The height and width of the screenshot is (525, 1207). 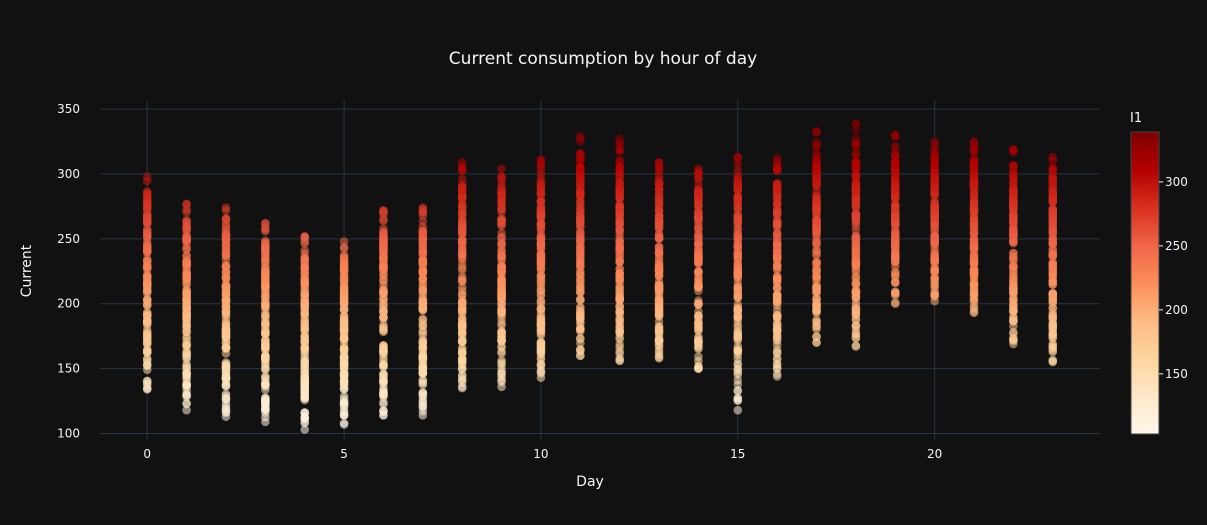 I want to click on y-tick-label: 350, so click(x=68, y=109).